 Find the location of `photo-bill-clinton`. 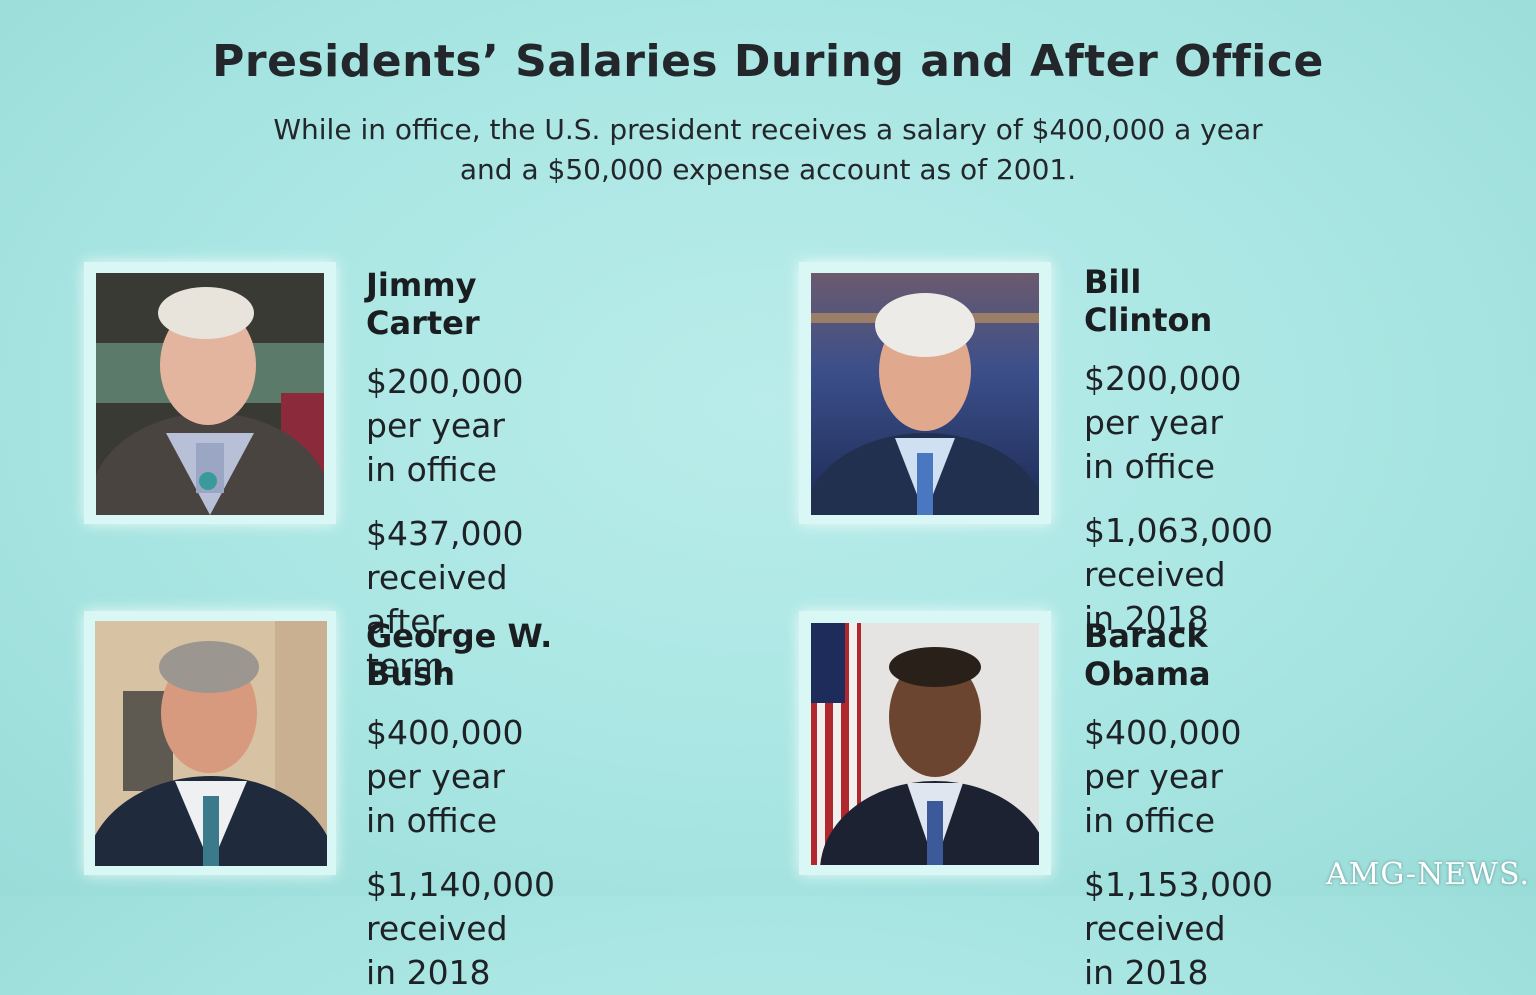

photo-bill-clinton is located at coordinates (925, 394).